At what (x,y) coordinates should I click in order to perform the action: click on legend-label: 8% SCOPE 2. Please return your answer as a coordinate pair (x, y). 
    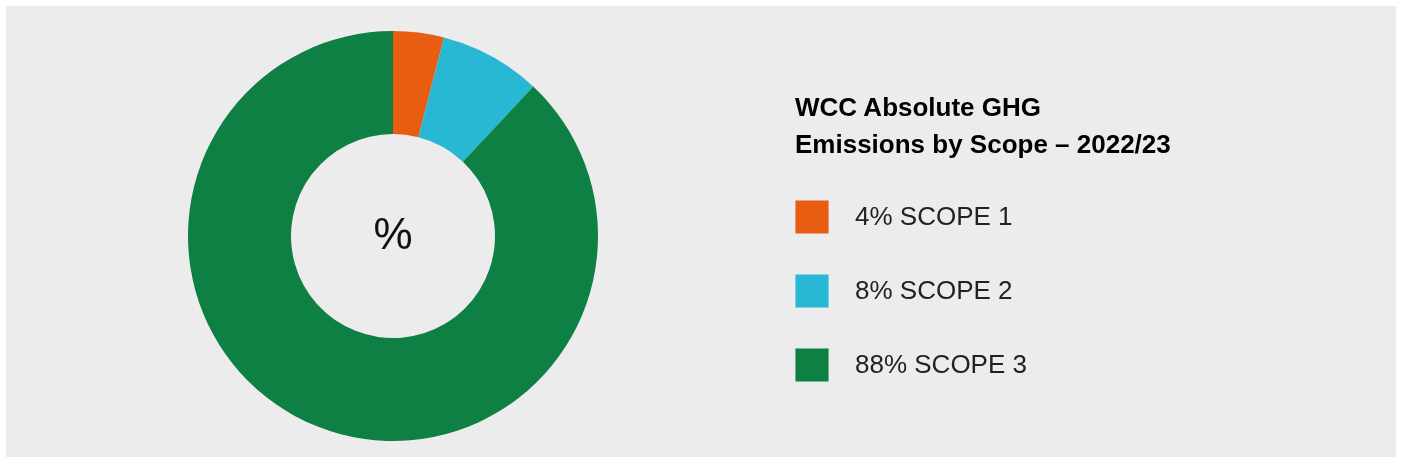
    Looking at the image, I should click on (934, 290).